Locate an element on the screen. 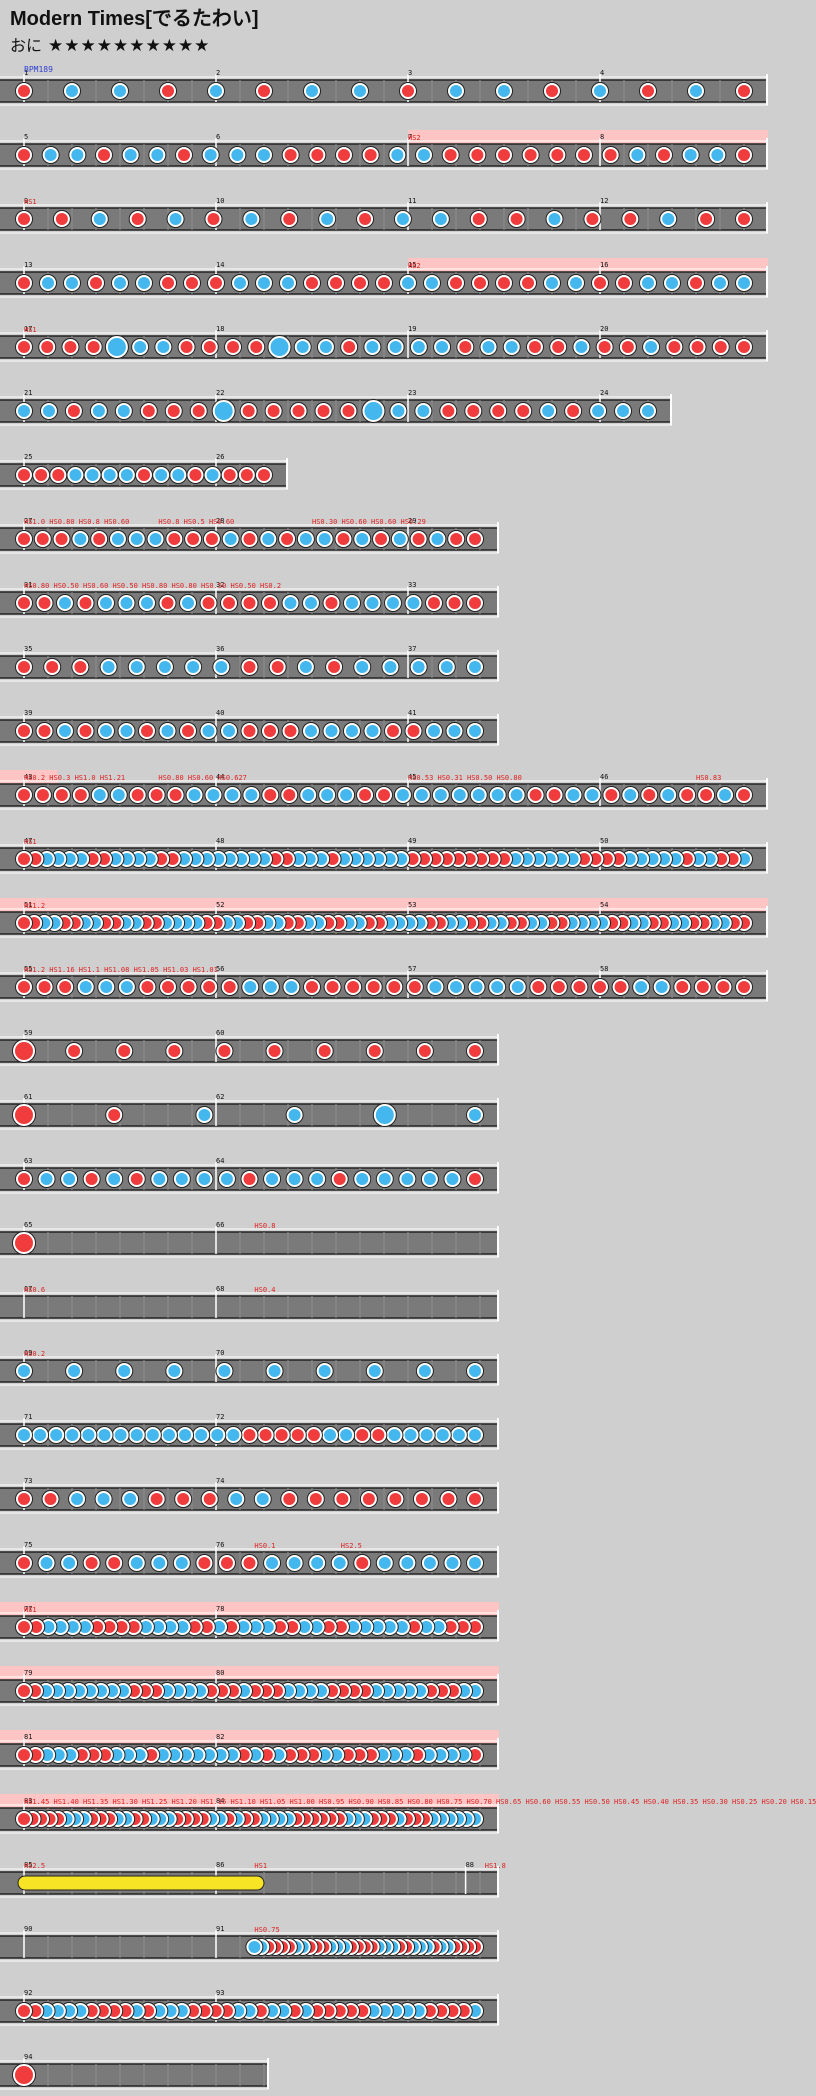 This screenshot has height=2096, width=816. note-lane is located at coordinates (249, 1115).